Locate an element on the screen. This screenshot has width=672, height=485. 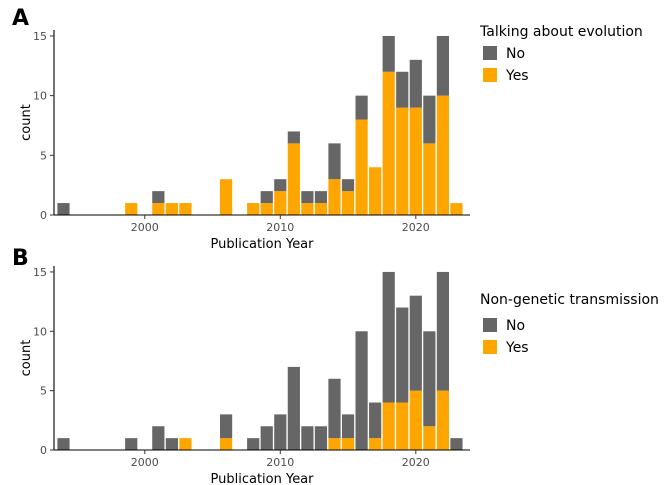
bar-no-2006 is located at coordinates (226, 426).